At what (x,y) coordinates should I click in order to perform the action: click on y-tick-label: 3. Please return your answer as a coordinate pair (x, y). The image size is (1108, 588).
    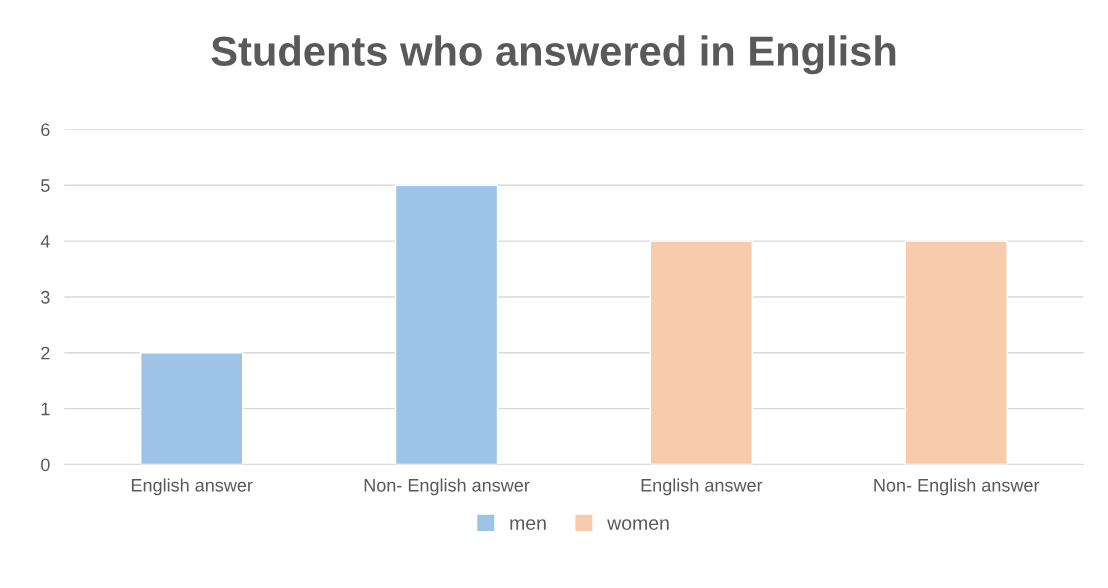
    Looking at the image, I should click on (45, 297).